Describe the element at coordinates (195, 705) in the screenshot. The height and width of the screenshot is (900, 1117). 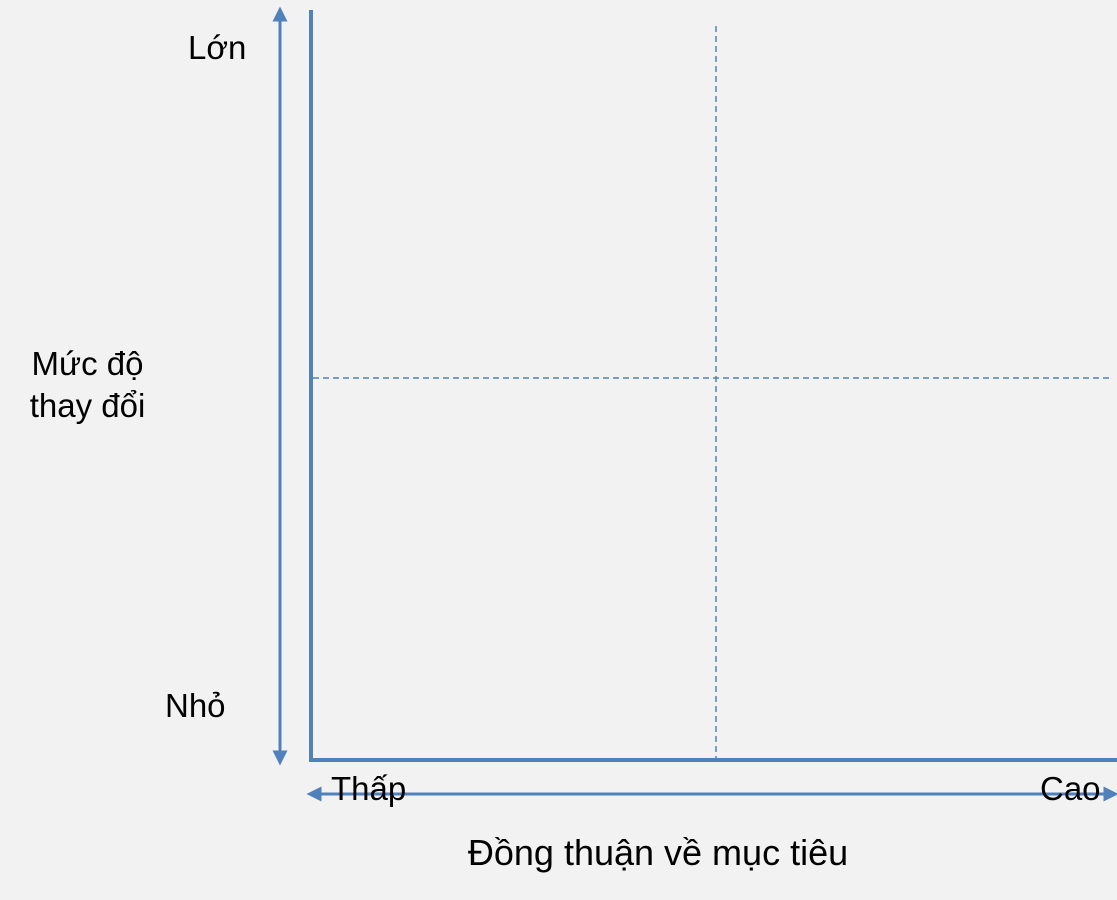
I see `y-low-label: Nhỏ` at that location.